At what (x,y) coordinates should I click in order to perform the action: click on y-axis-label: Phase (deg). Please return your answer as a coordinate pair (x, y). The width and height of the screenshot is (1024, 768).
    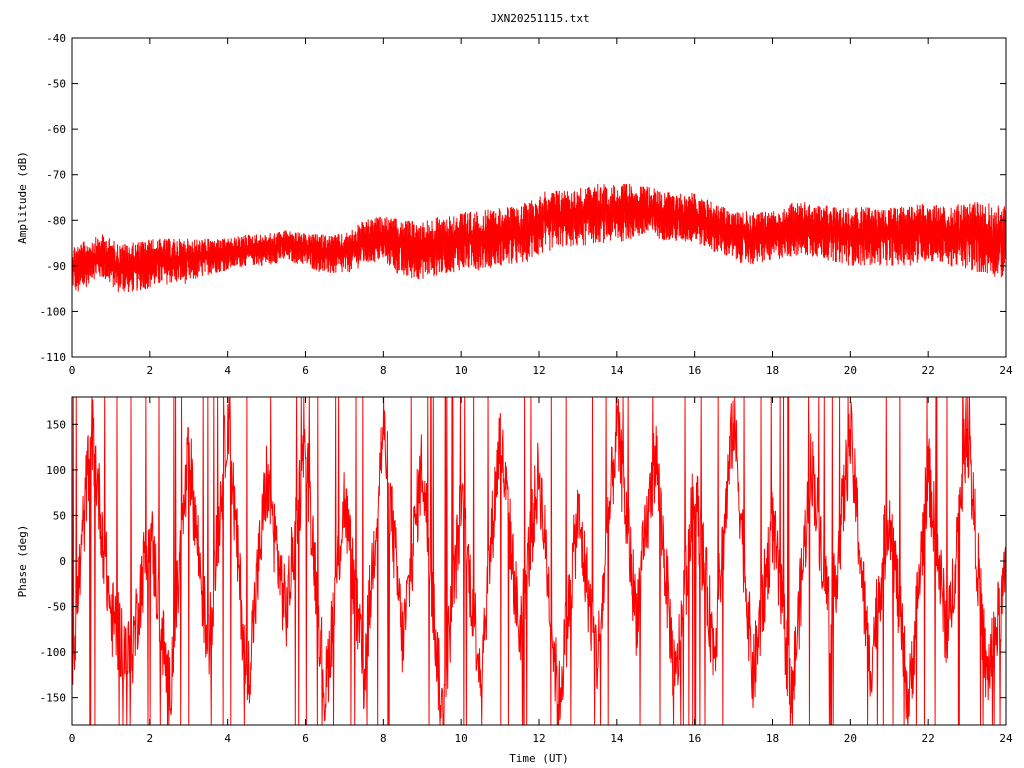
    Looking at the image, I should click on (22, 561).